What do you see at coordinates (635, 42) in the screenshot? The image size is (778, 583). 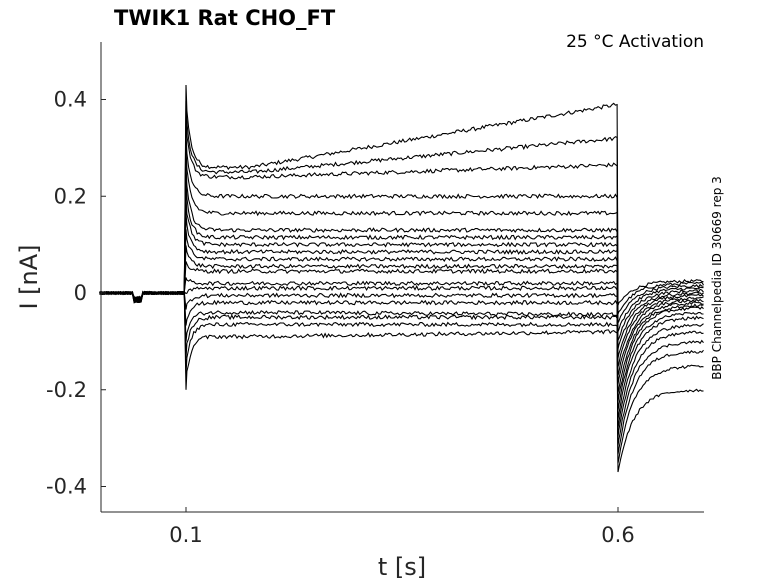 I see `condition-label: 25 °C Activation` at bounding box center [635, 42].